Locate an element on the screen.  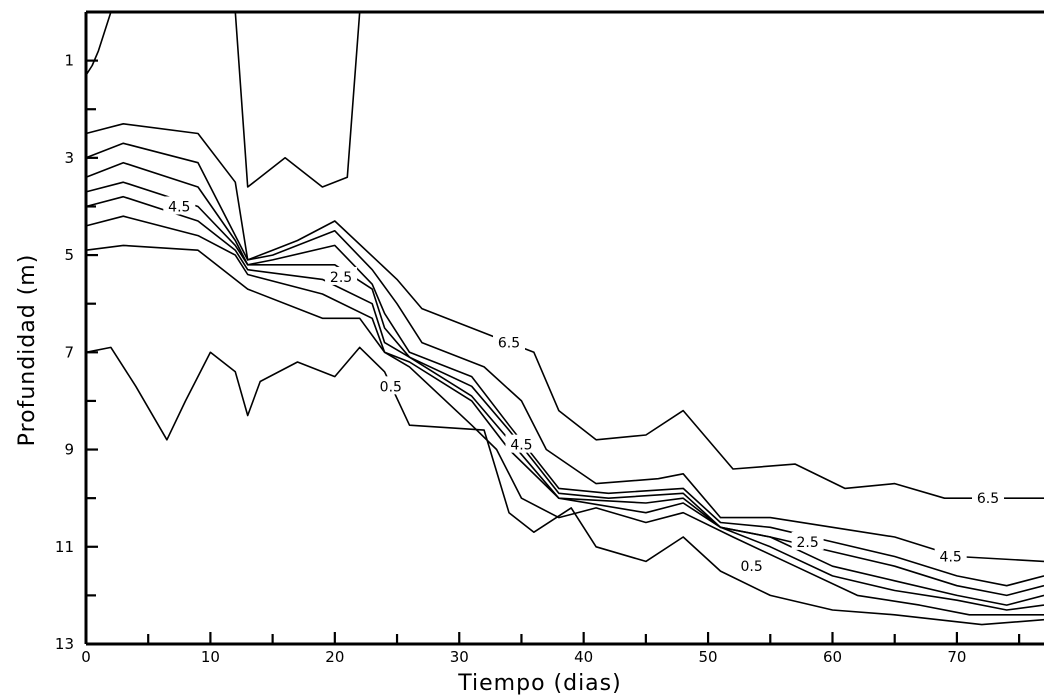
y-tick-label: 7 is located at coordinates (69, 352).